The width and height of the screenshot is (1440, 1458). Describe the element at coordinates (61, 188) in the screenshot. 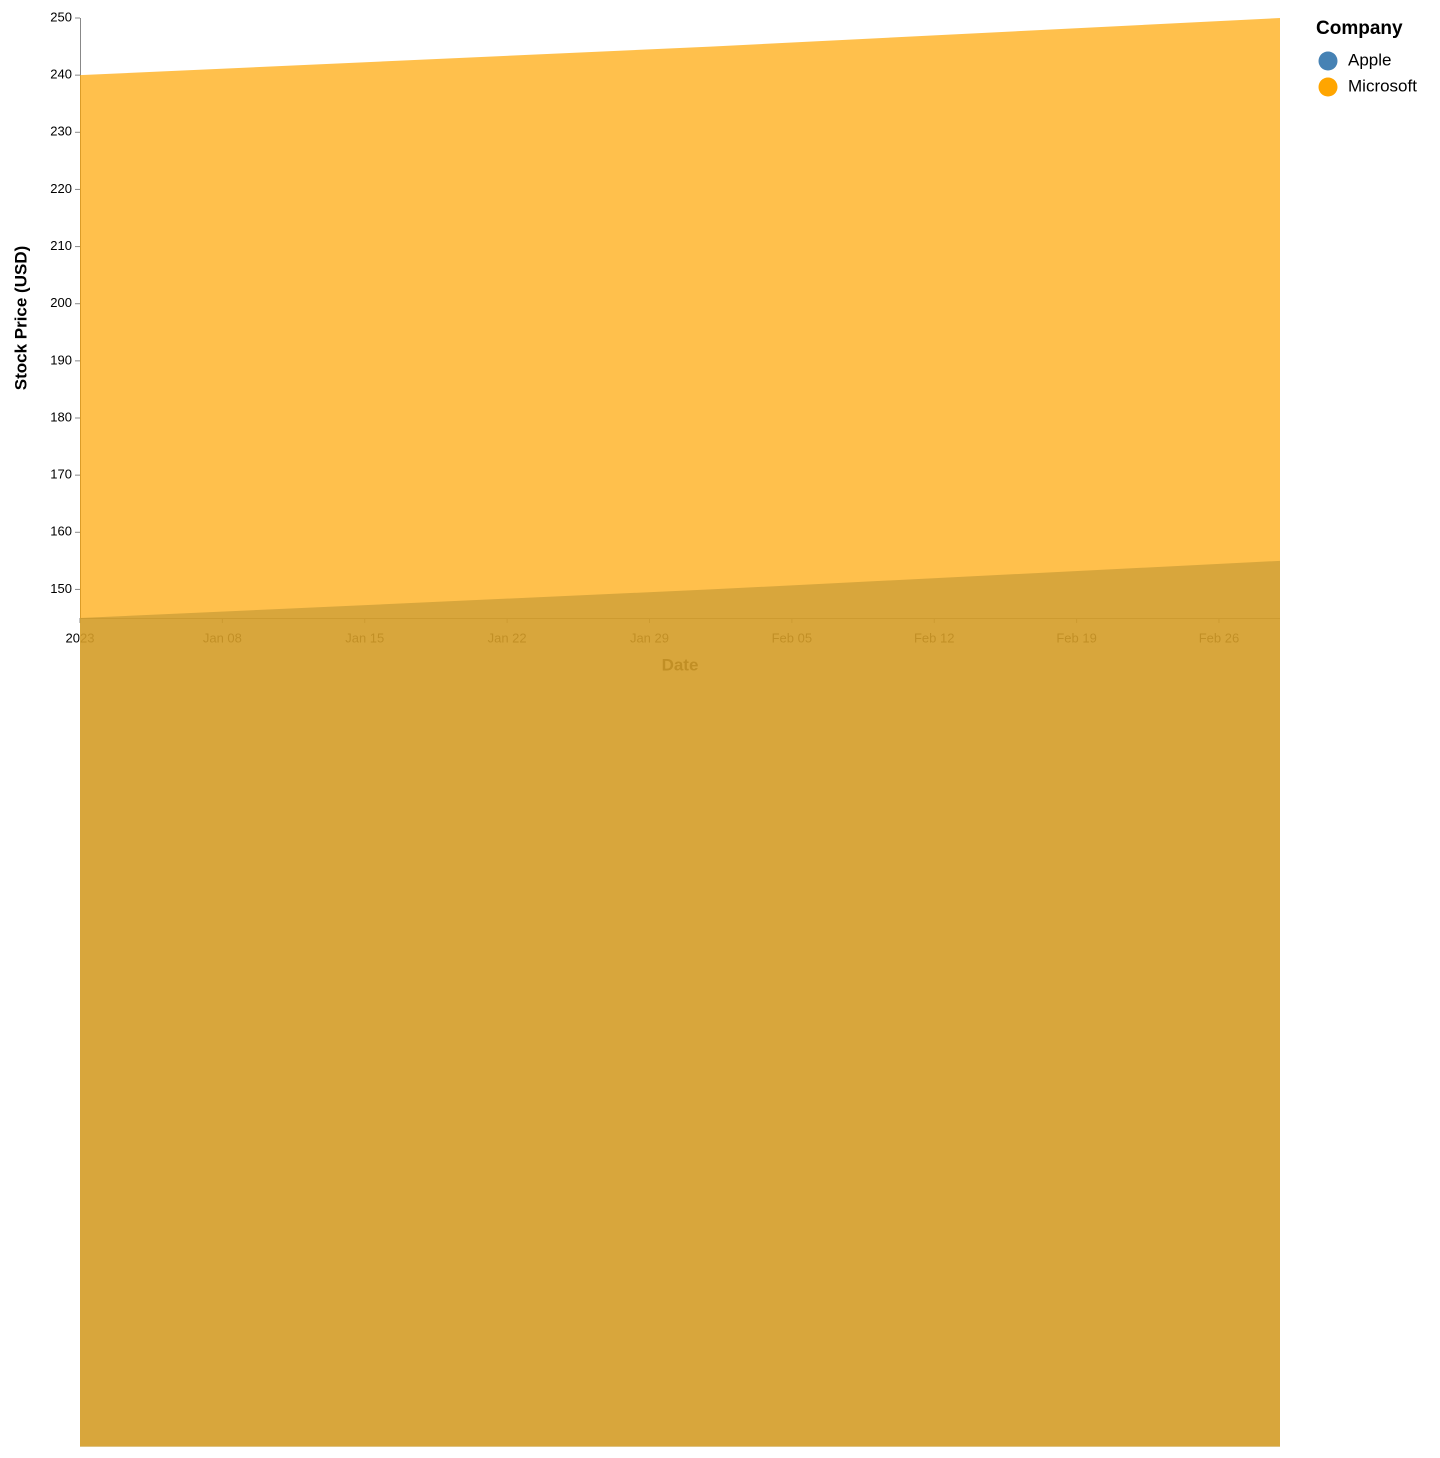

I see `y-tick-label: 220` at that location.